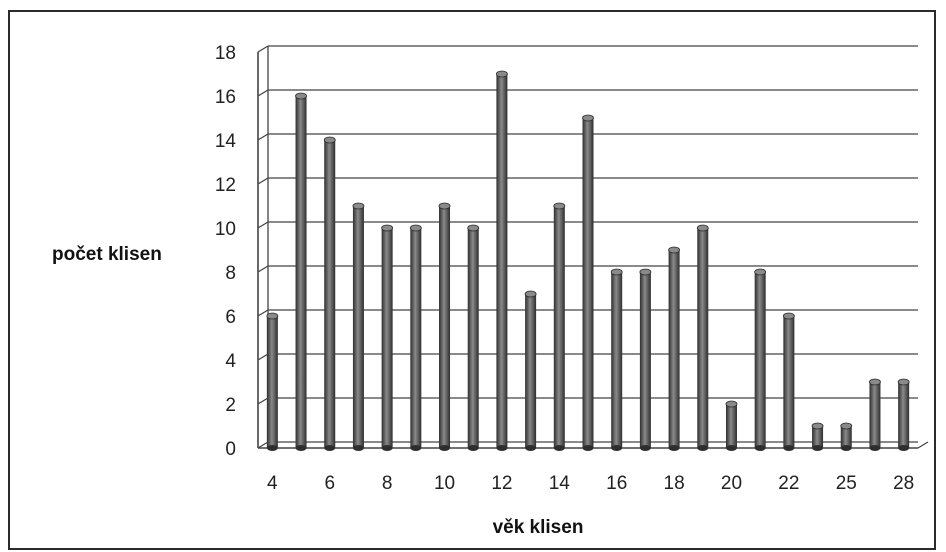 The width and height of the screenshot is (946, 552). What do you see at coordinates (501, 483) in the screenshot?
I see `x-tick-label: 12` at bounding box center [501, 483].